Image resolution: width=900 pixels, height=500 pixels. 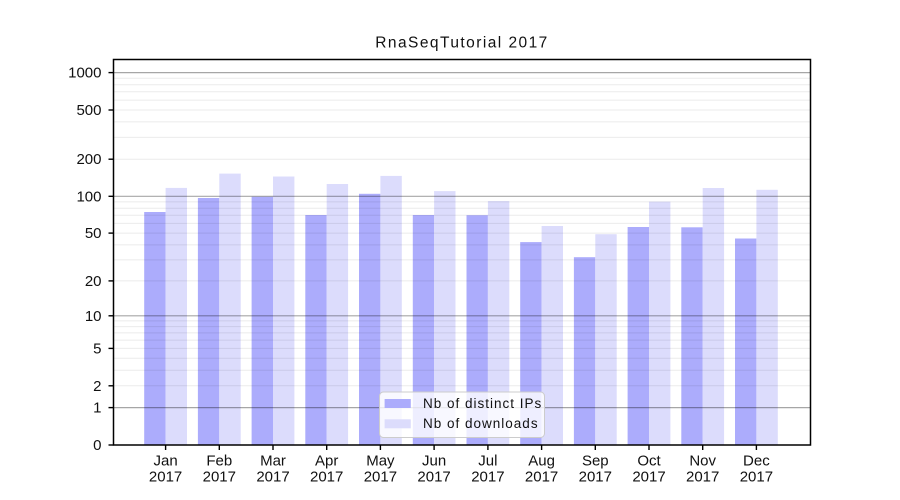 What do you see at coordinates (756, 461) in the screenshot?
I see `svg-text: Dec` at bounding box center [756, 461].